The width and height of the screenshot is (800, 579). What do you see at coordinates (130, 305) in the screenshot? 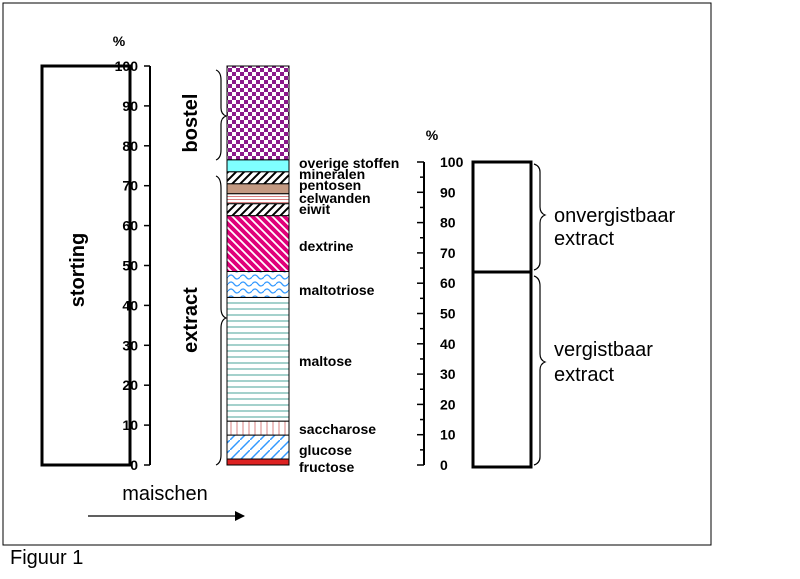
I see `middle-axis-tick-label: 40` at bounding box center [130, 305].